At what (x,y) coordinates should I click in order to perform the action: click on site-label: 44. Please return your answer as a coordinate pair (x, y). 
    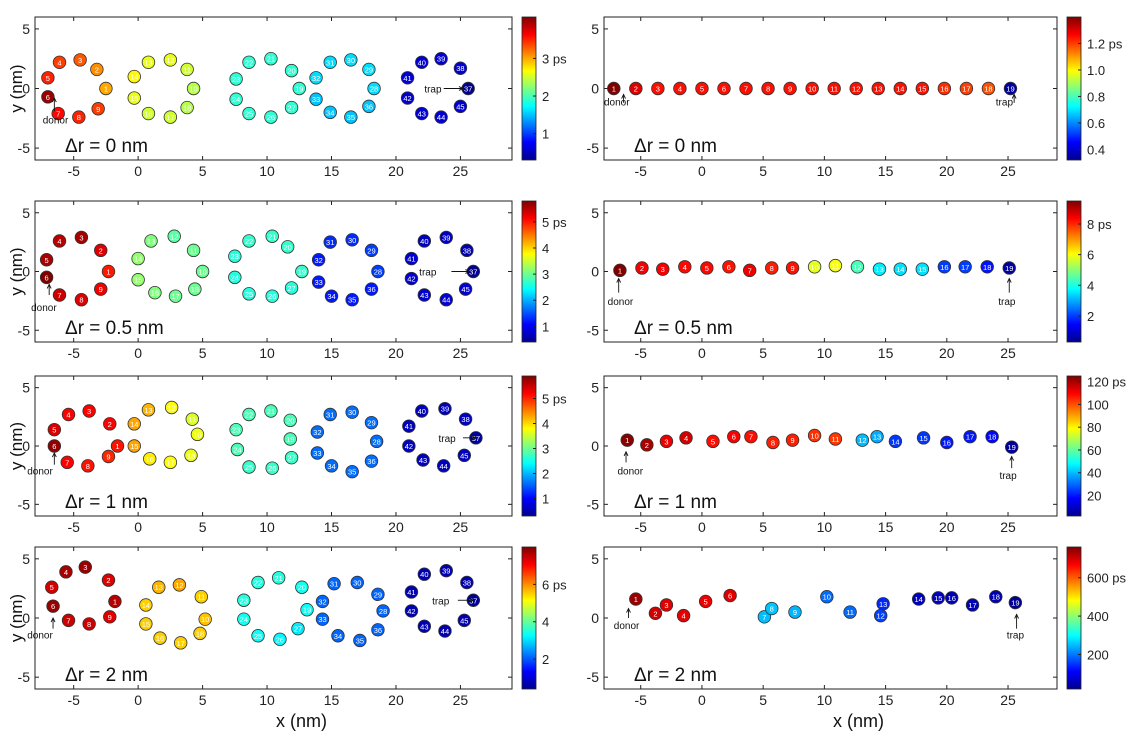
    Looking at the image, I should click on (444, 466).